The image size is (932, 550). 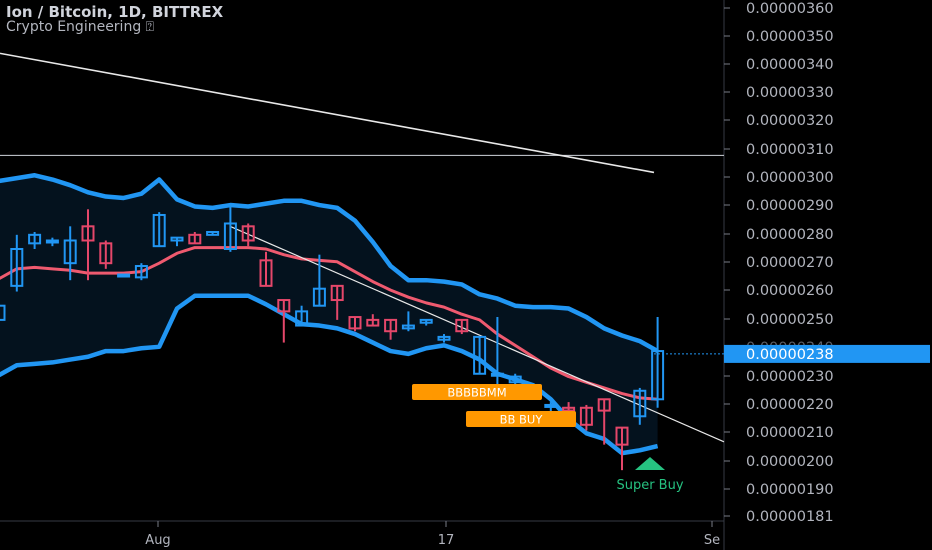 I want to click on super-buy-label: Super Buy, so click(x=649, y=485).